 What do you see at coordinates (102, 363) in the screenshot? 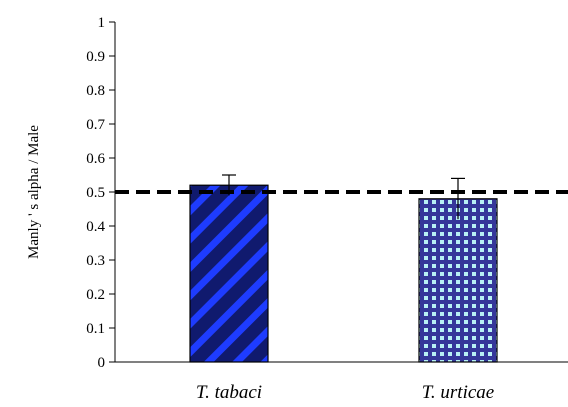
I see `y-tick-label: 0` at bounding box center [102, 363].